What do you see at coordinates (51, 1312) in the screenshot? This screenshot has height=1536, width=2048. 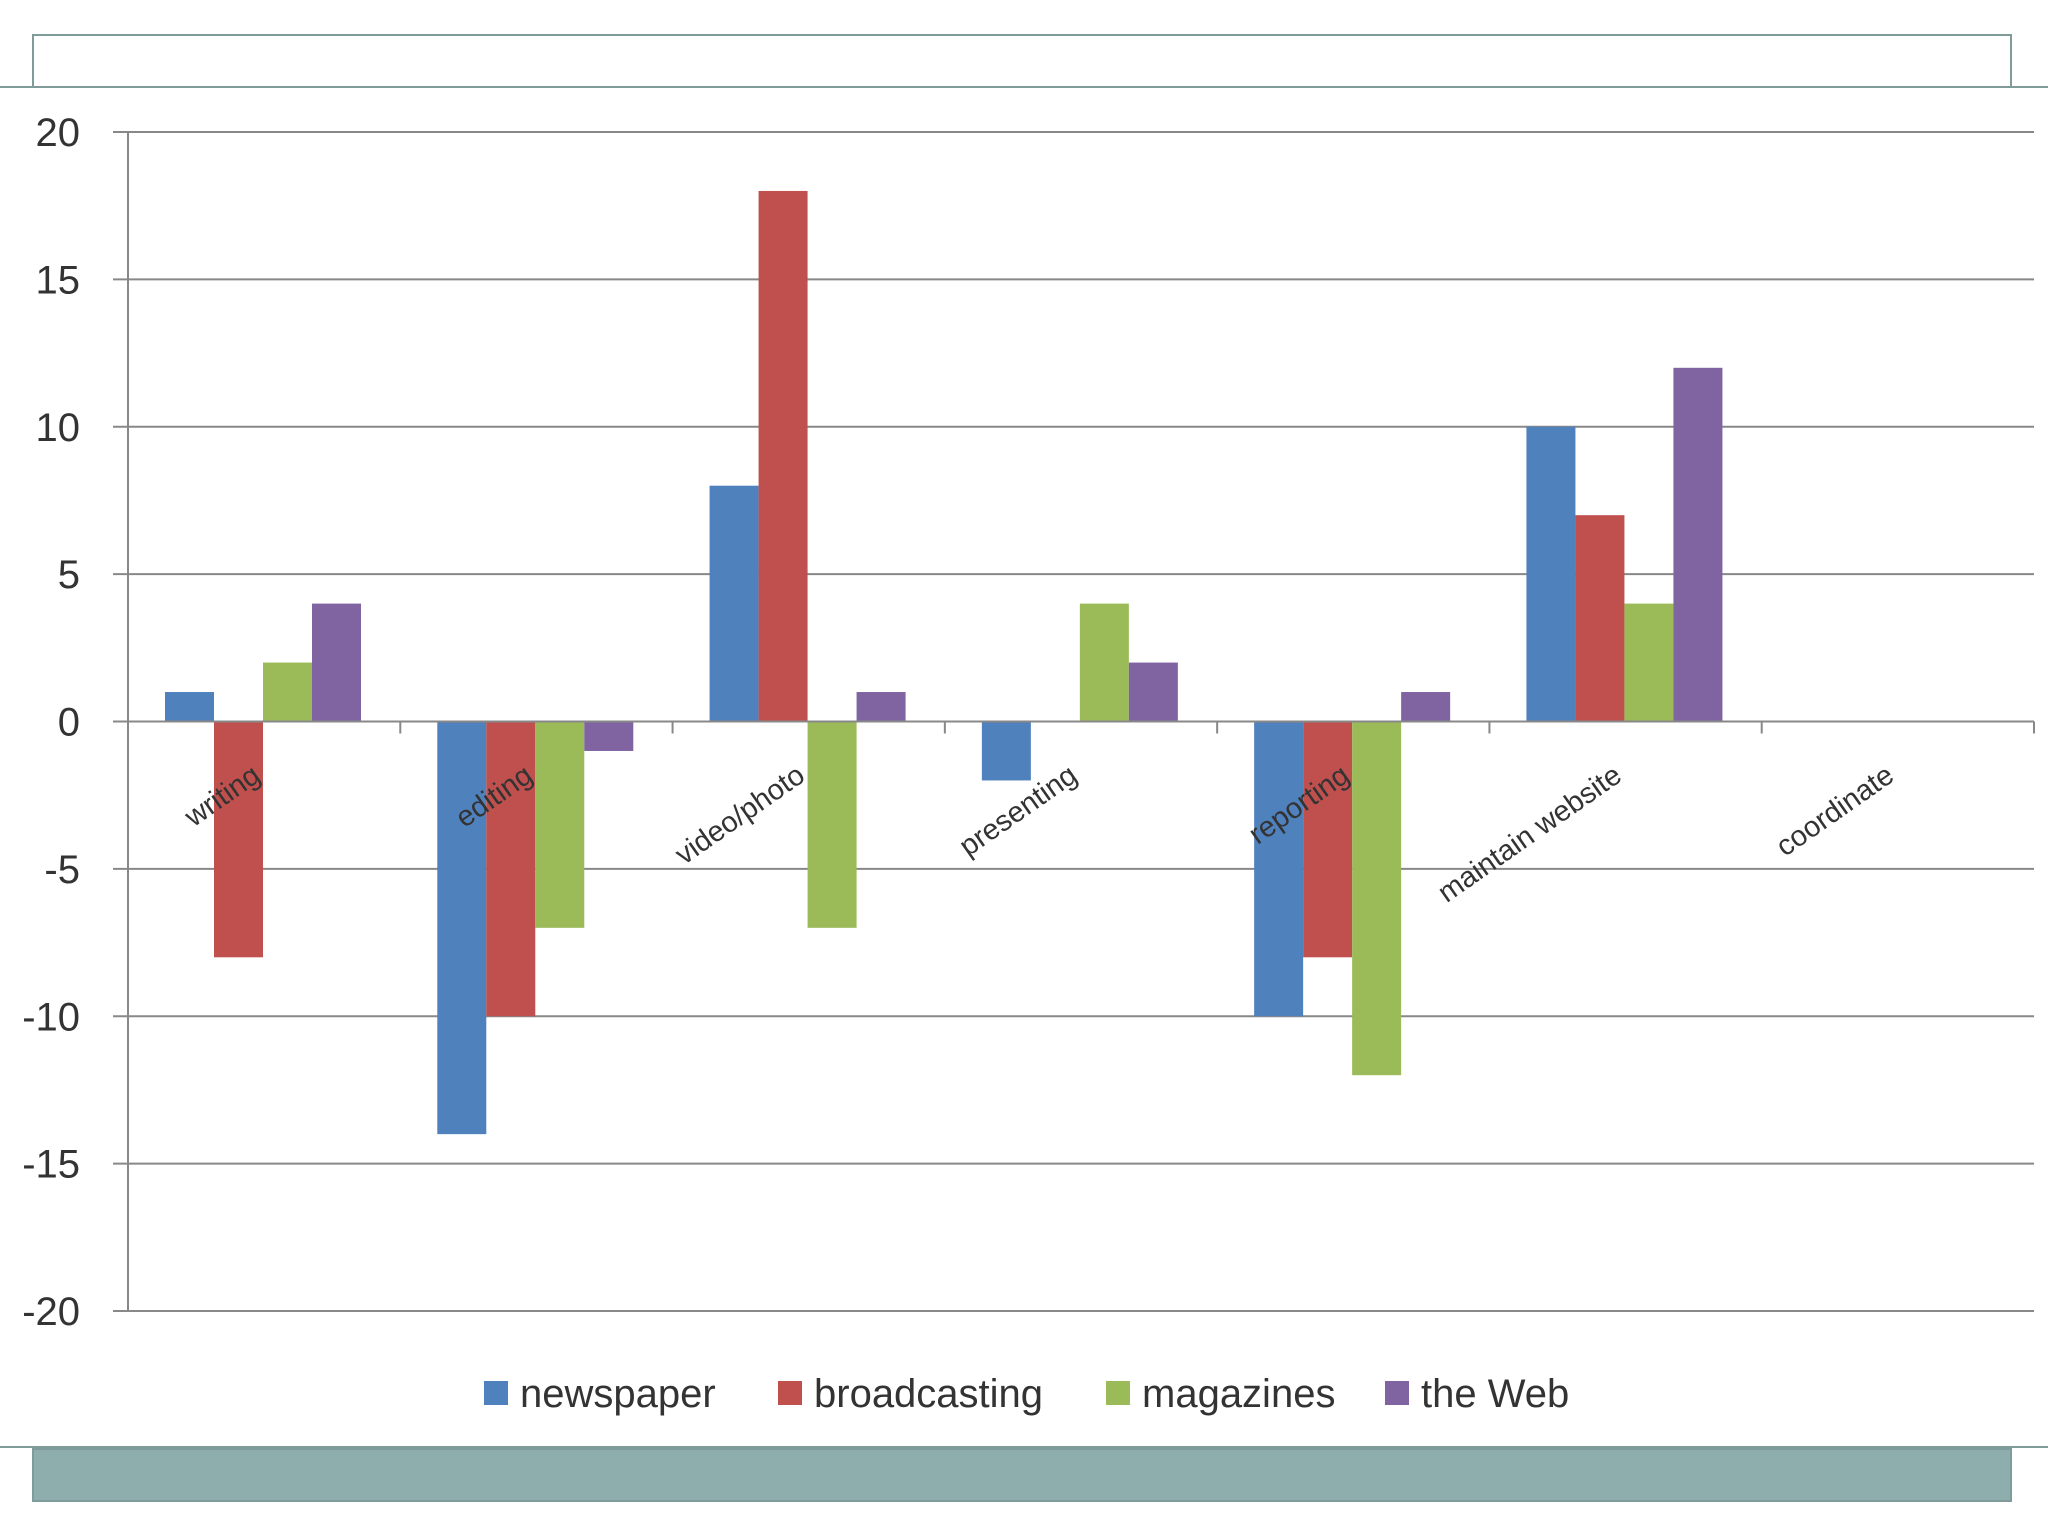 I see `y-tick-label: -20` at bounding box center [51, 1312].